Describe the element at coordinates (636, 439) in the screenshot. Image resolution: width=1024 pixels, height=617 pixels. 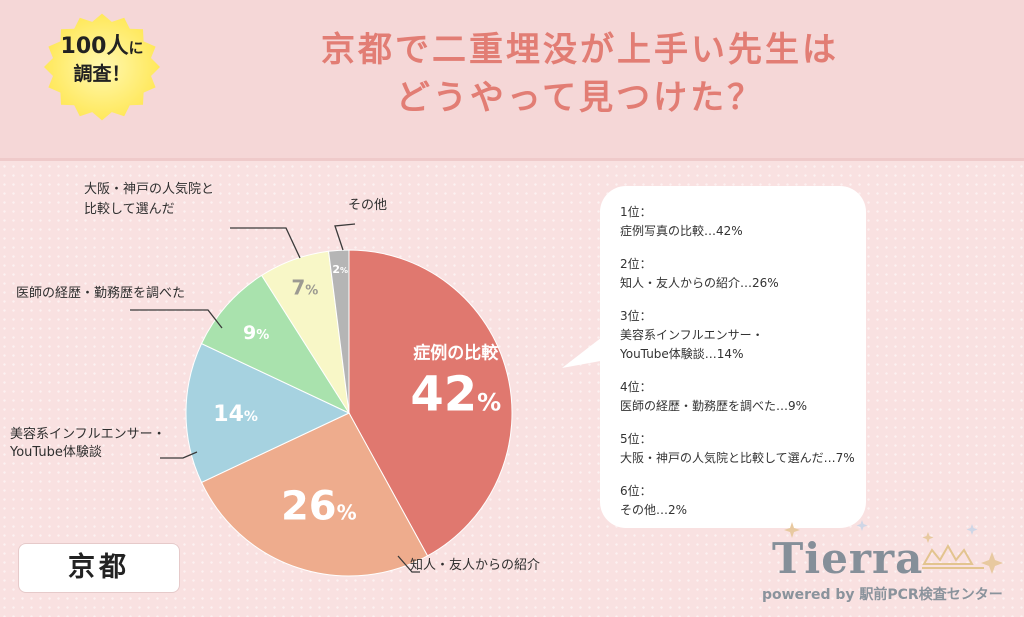
I see `ranking-position-5: 5位：` at that location.